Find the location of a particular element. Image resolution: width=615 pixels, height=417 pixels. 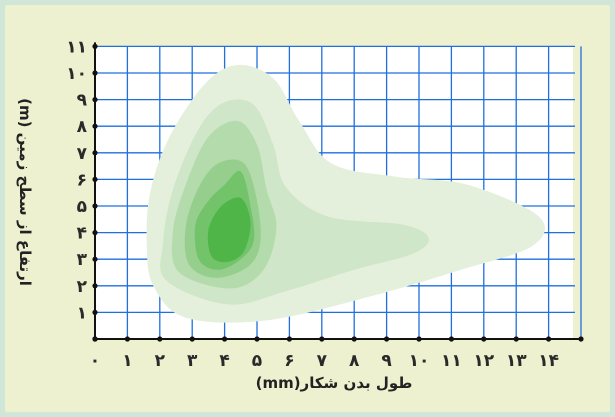

x-tick-label: ۰ is located at coordinates (95, 361).